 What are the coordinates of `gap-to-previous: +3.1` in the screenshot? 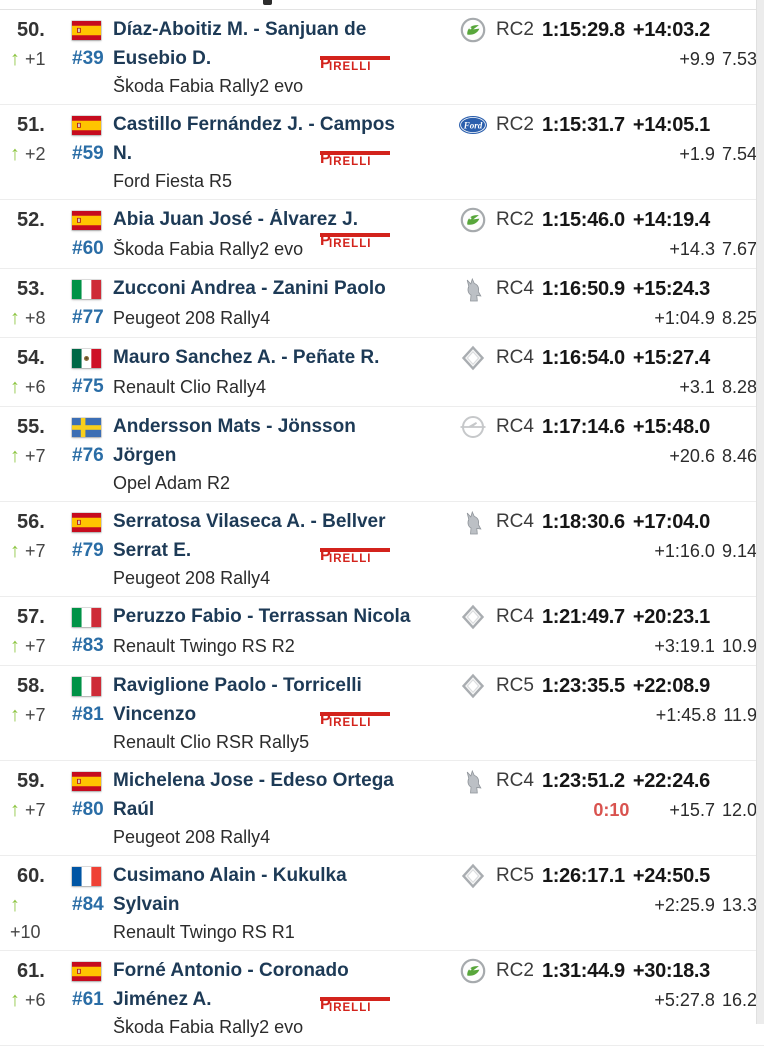 It's located at (697, 386).